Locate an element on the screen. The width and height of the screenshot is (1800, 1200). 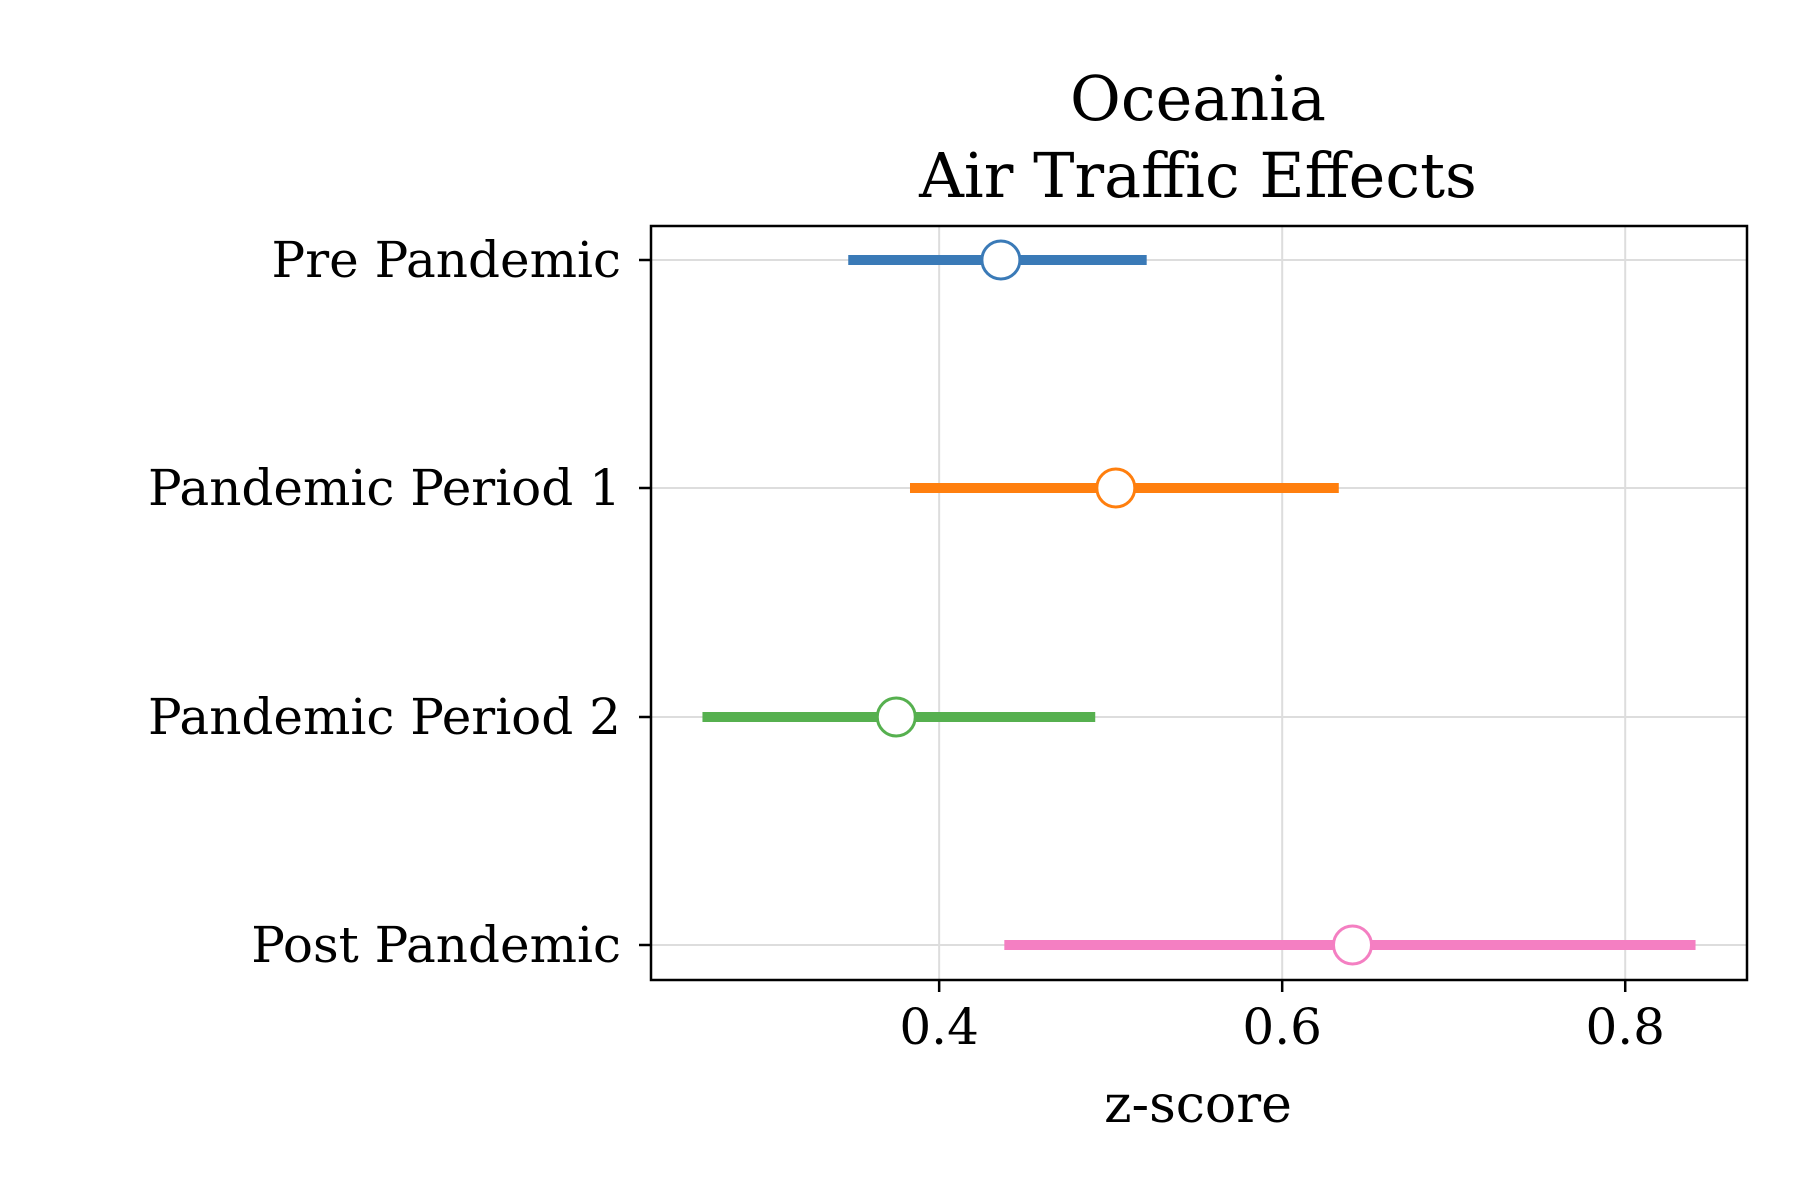
y-tick-label: Post Pandemic is located at coordinates (436, 945).